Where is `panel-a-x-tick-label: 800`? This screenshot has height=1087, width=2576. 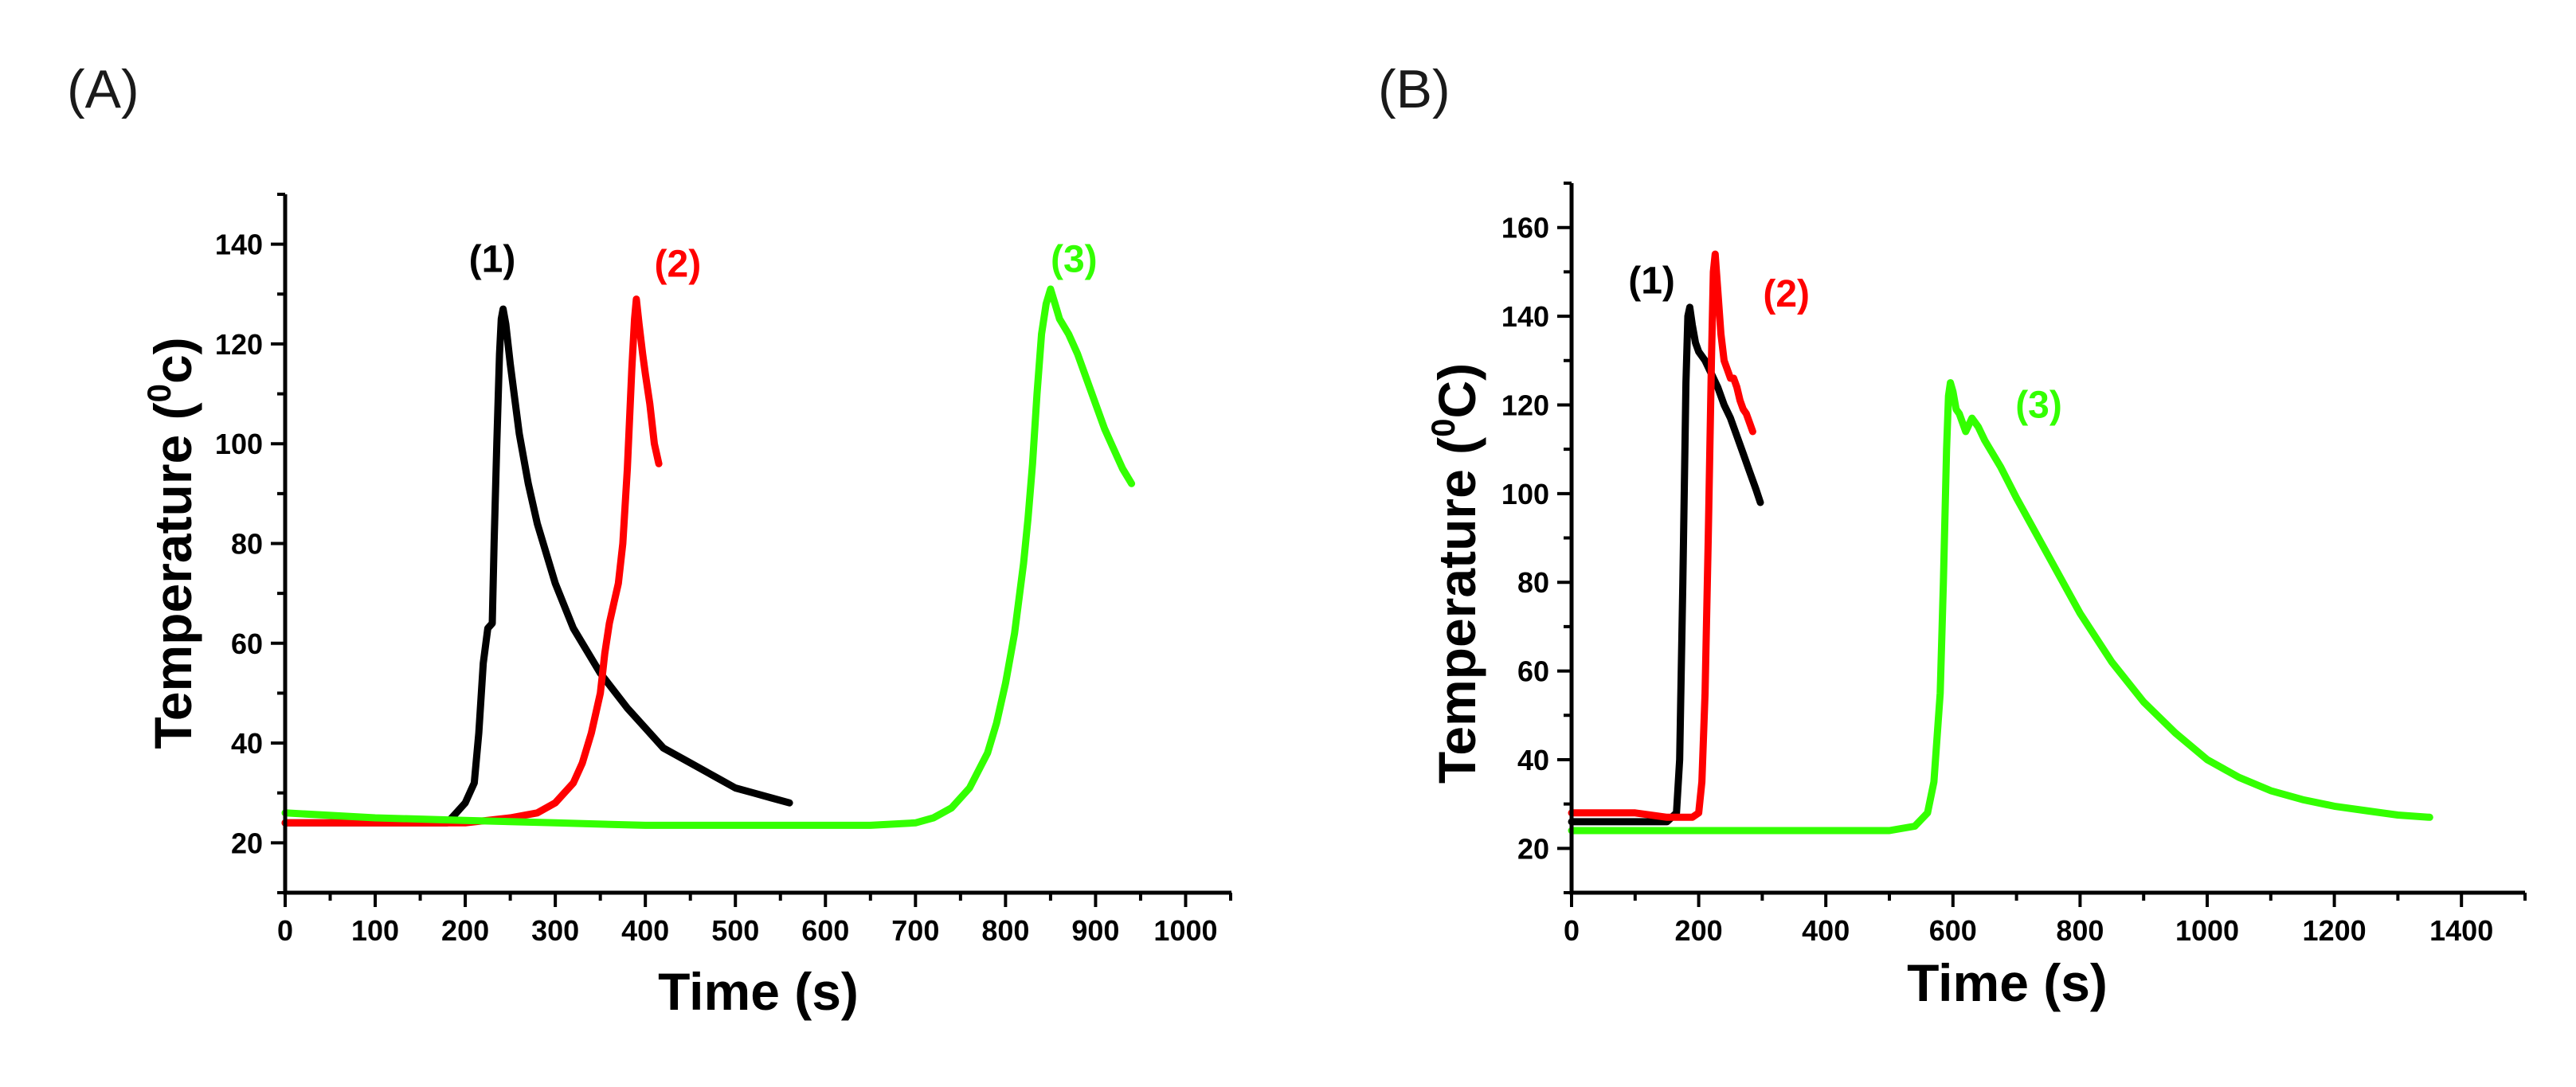 panel-a-x-tick-label: 800 is located at coordinates (1005, 930).